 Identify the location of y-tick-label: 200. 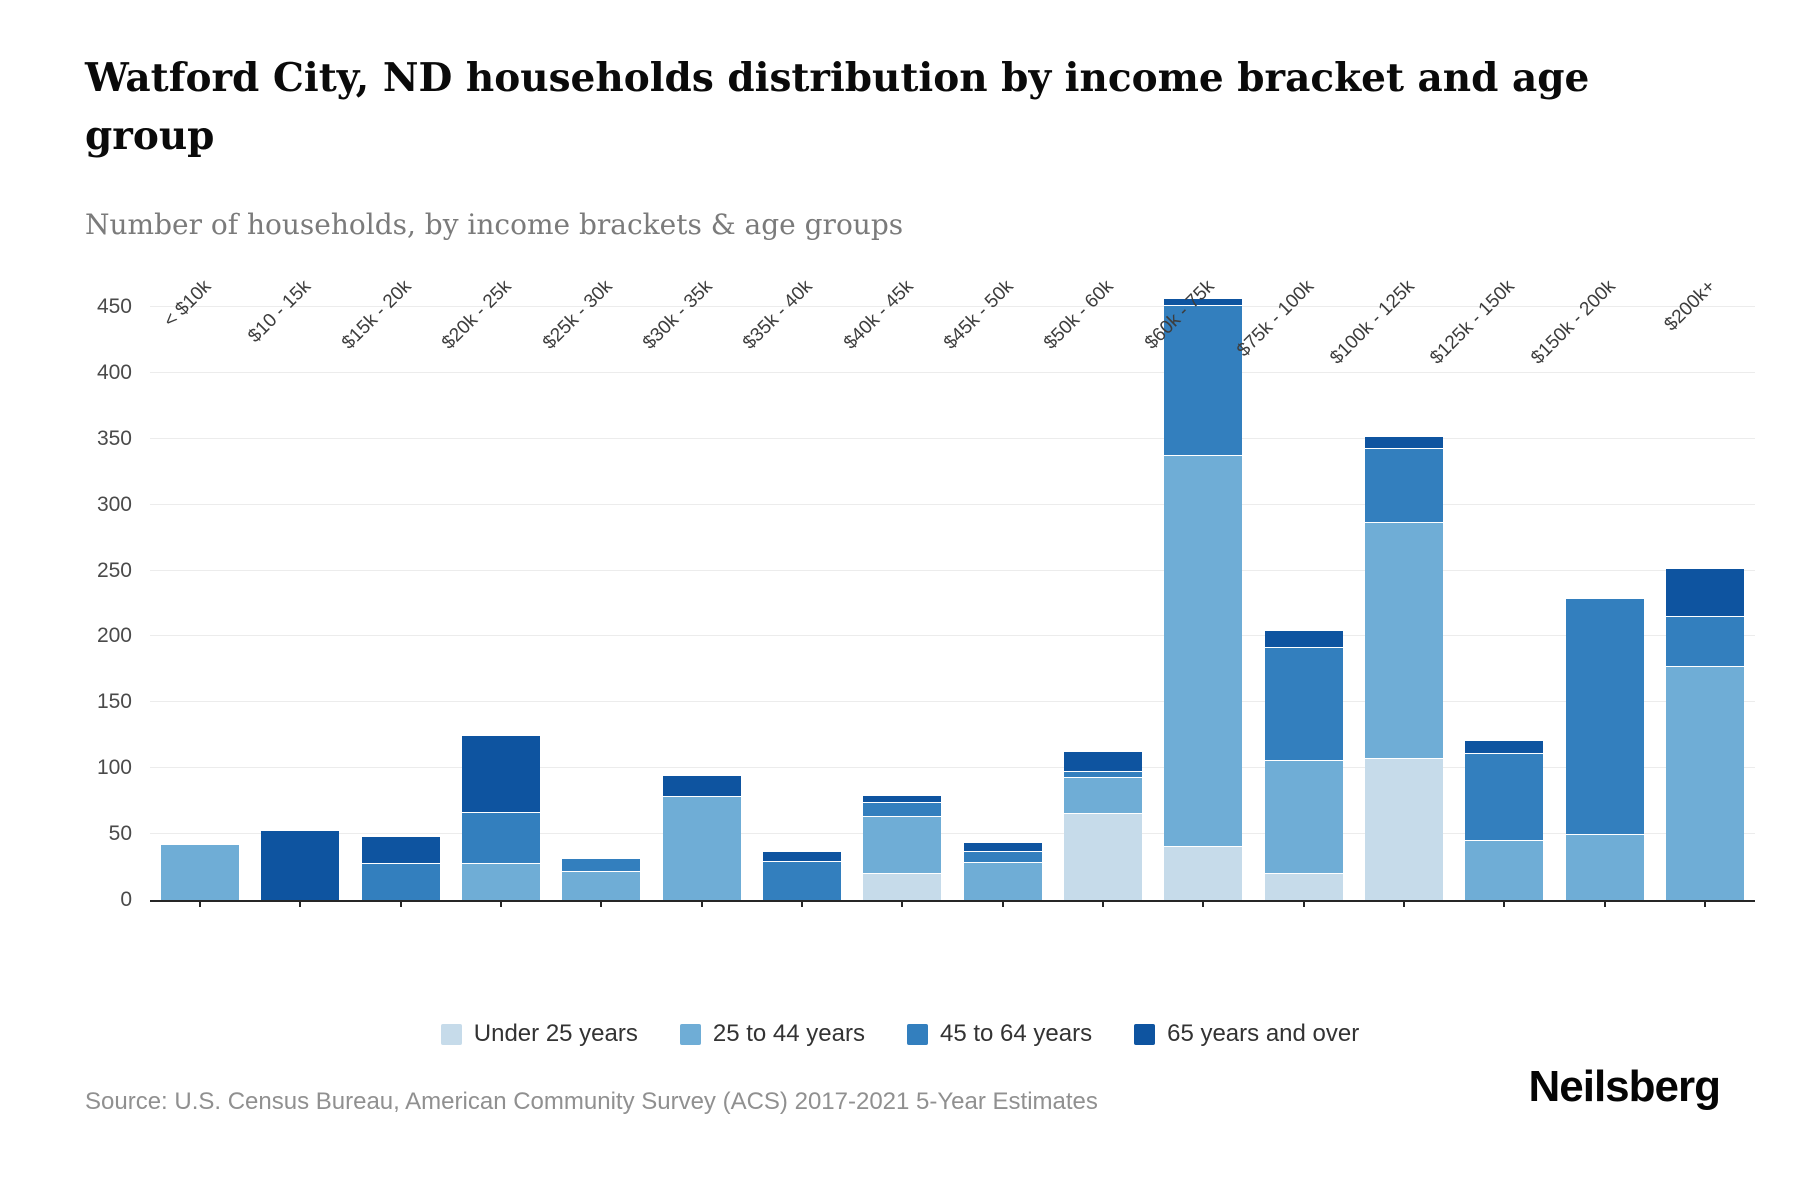
(114, 636).